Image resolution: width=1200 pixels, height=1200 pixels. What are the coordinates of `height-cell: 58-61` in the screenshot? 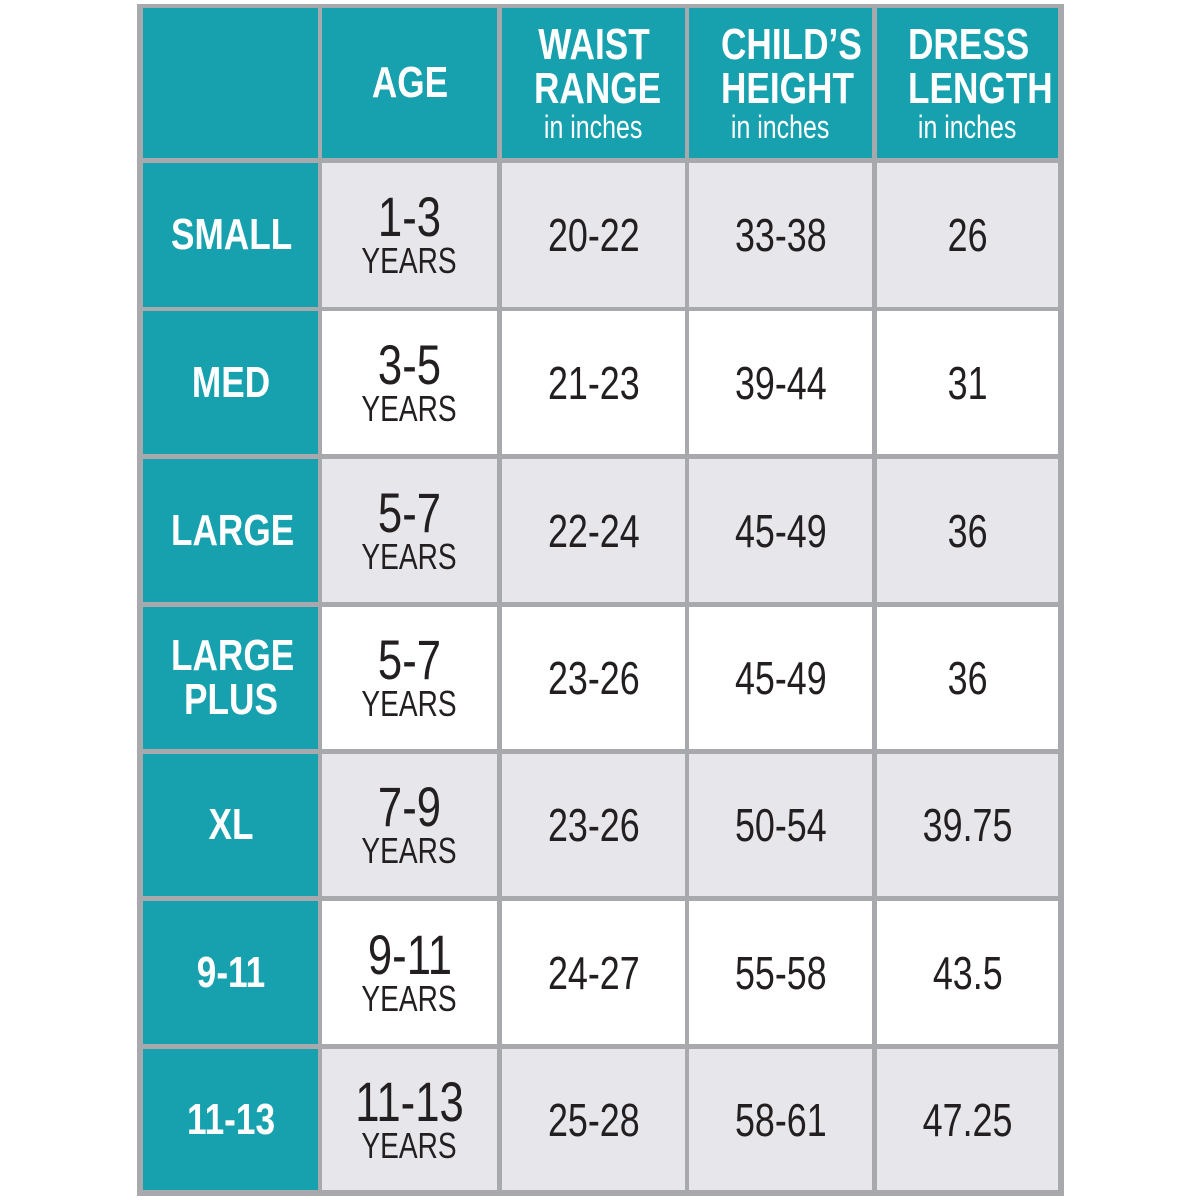 It's located at (780, 1119).